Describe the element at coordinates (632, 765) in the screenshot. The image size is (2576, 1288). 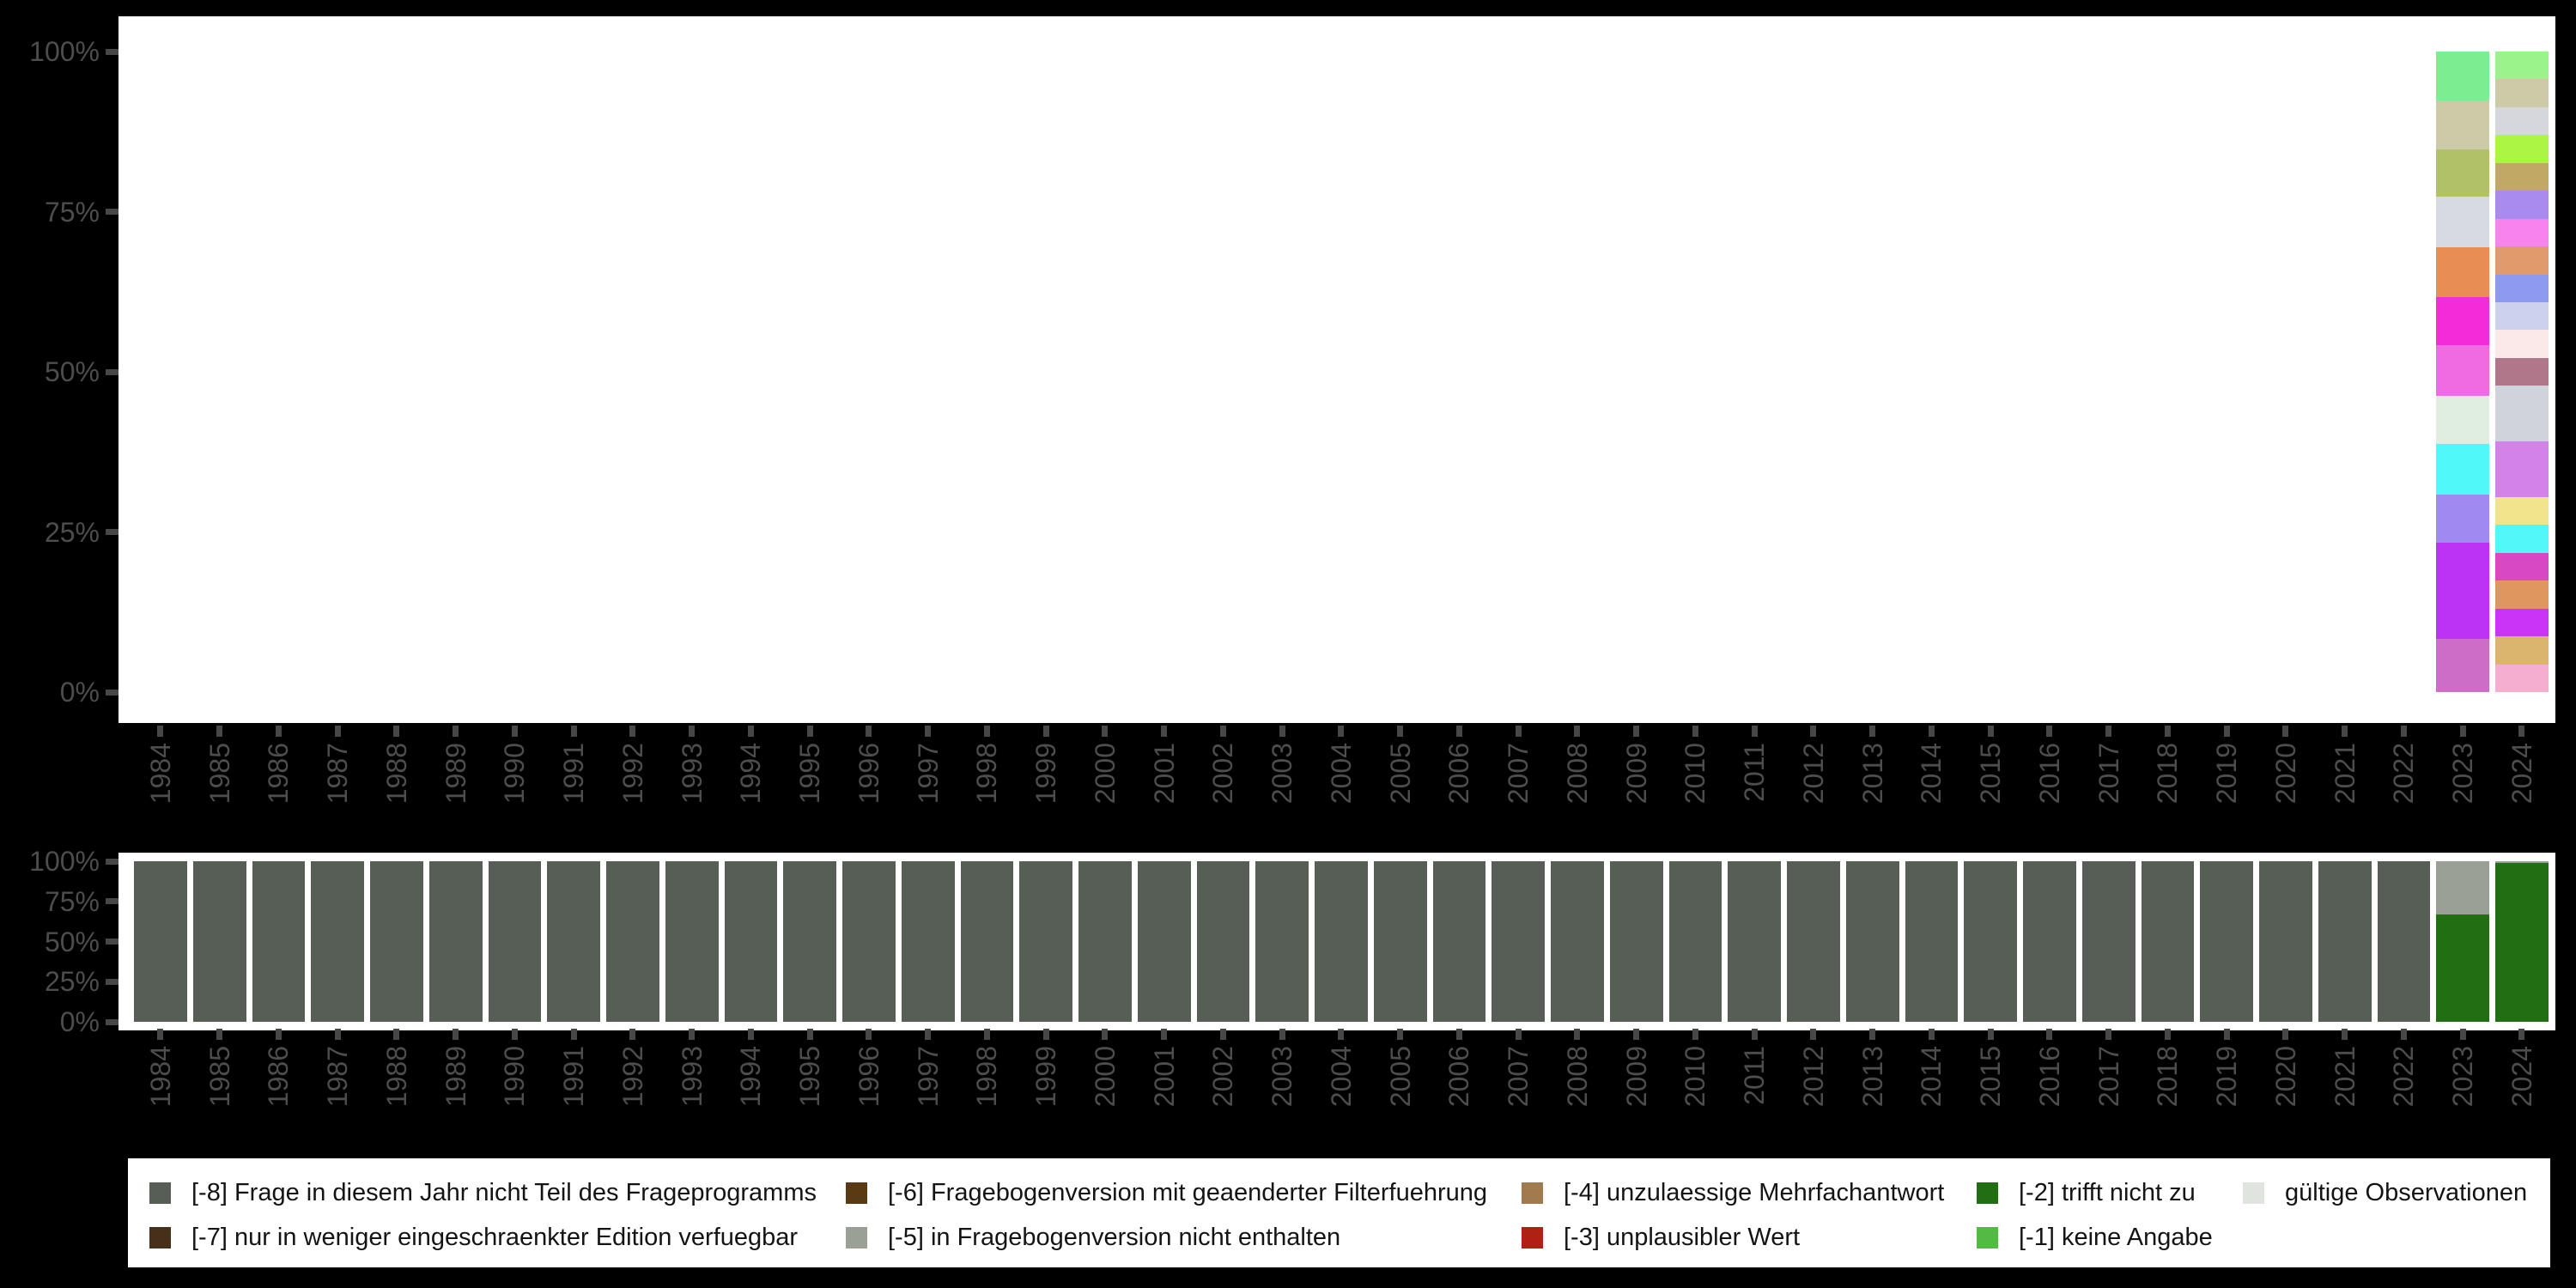
I see `x-axis-cell-1992: 1992` at that location.